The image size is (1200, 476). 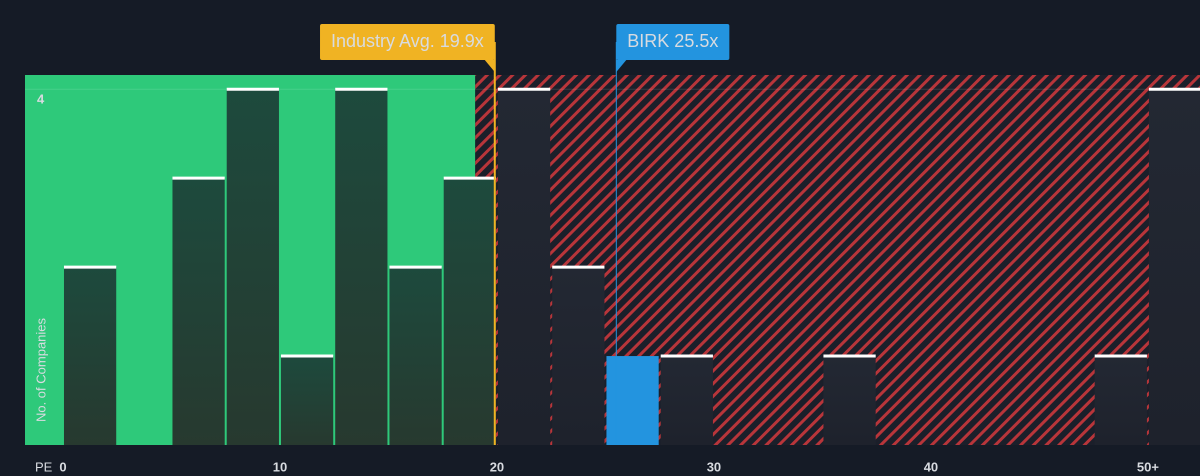 I want to click on x-tick-label: 40, so click(x=931, y=466).